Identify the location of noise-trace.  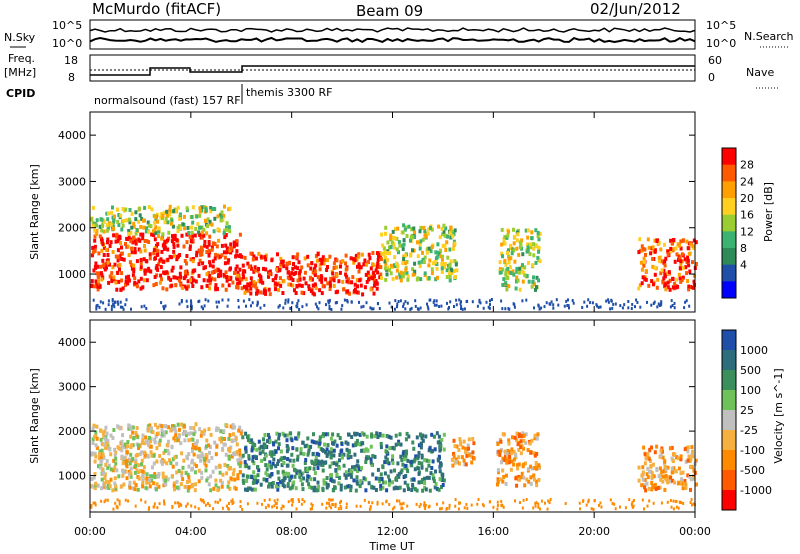
(392, 30).